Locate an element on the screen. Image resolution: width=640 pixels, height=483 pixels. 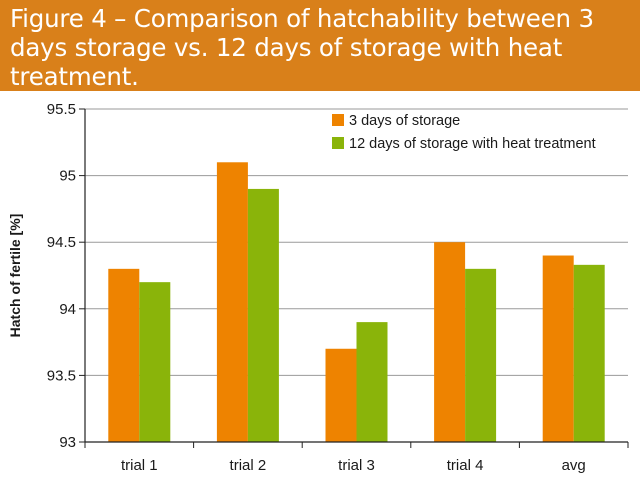
y-tick-label: 94 is located at coordinates (67, 309).